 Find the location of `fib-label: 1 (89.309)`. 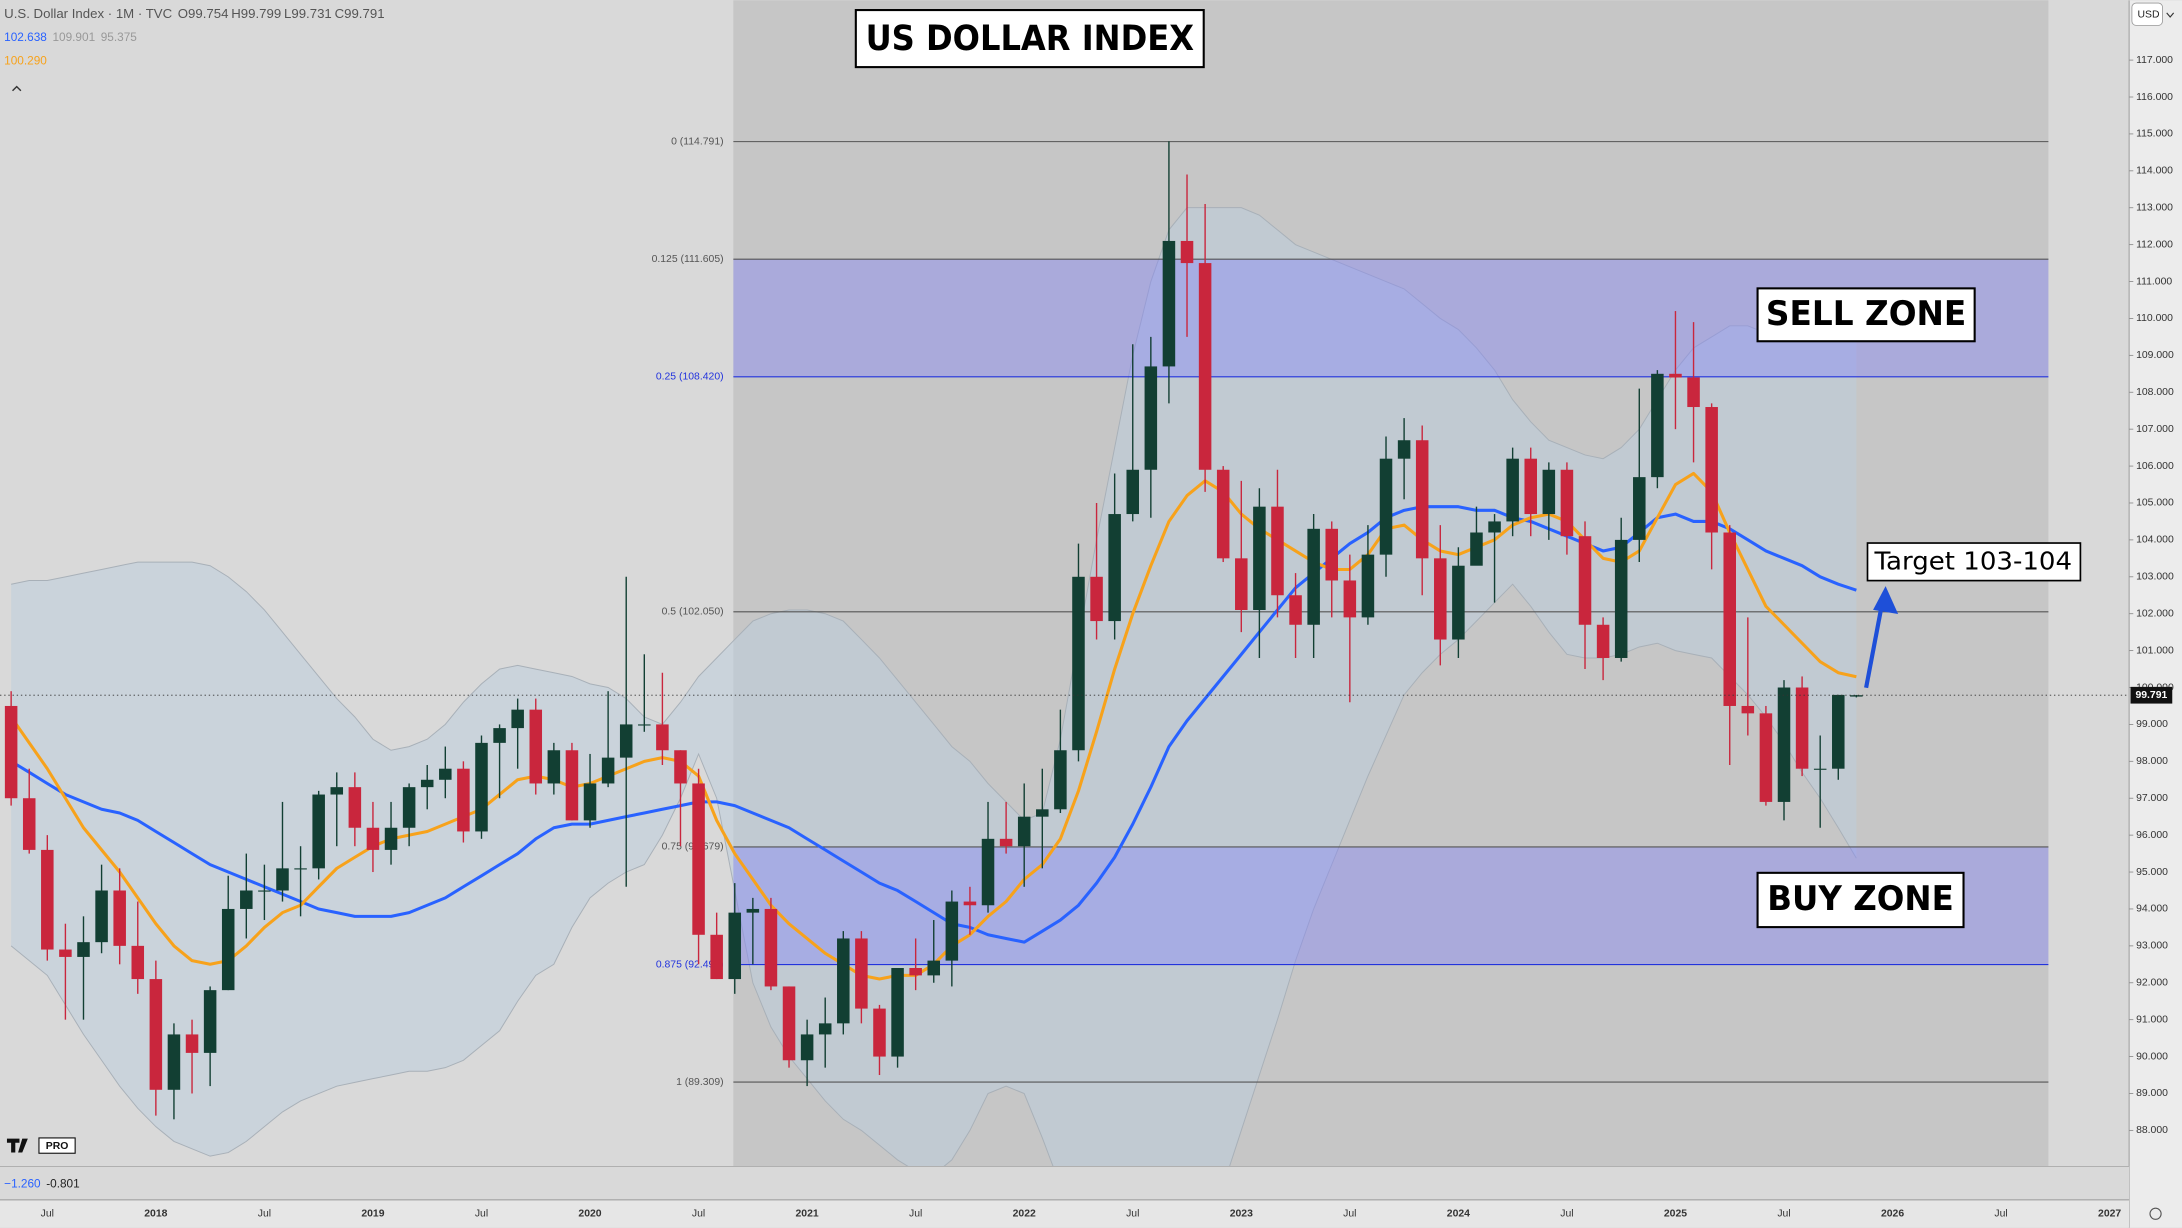

fib-label: 1 (89.309) is located at coordinates (700, 1082).